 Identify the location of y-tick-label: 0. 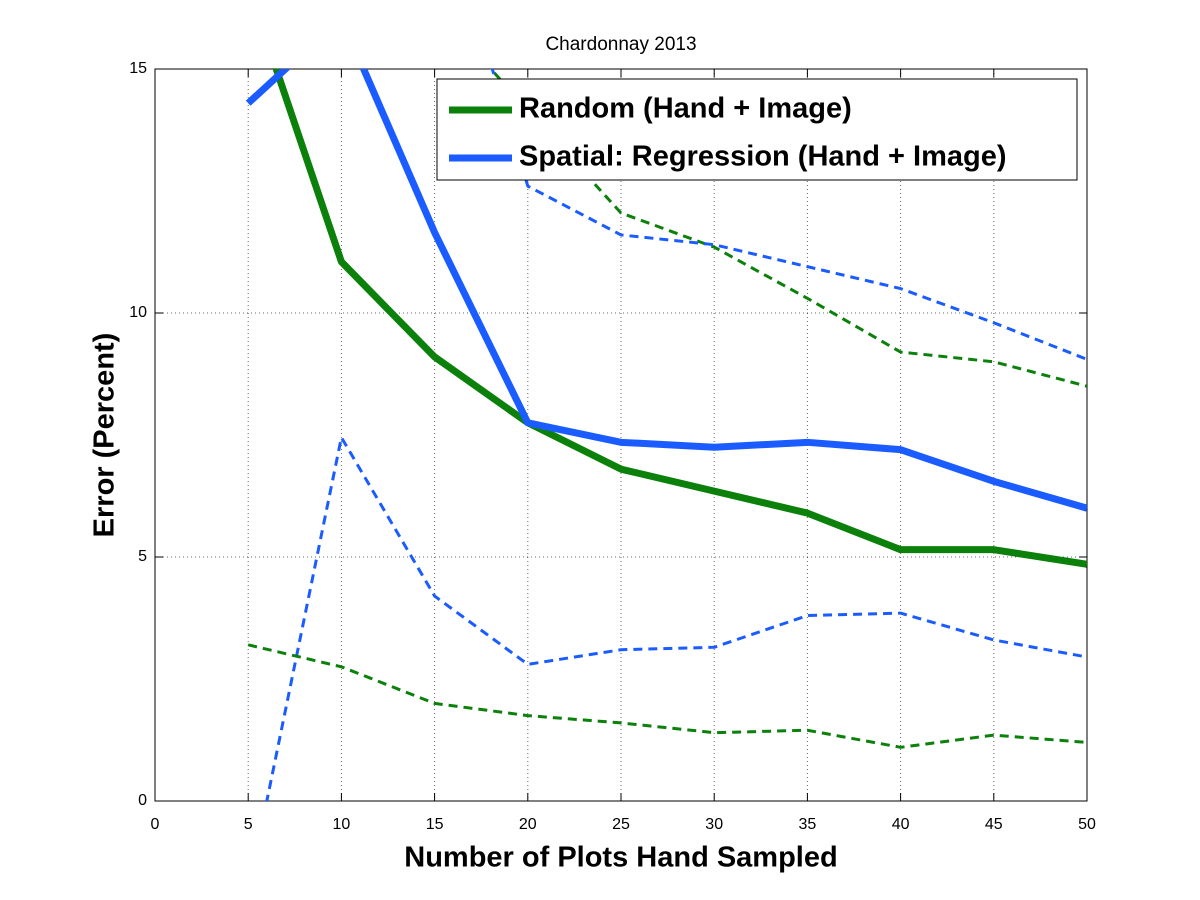
(142, 800).